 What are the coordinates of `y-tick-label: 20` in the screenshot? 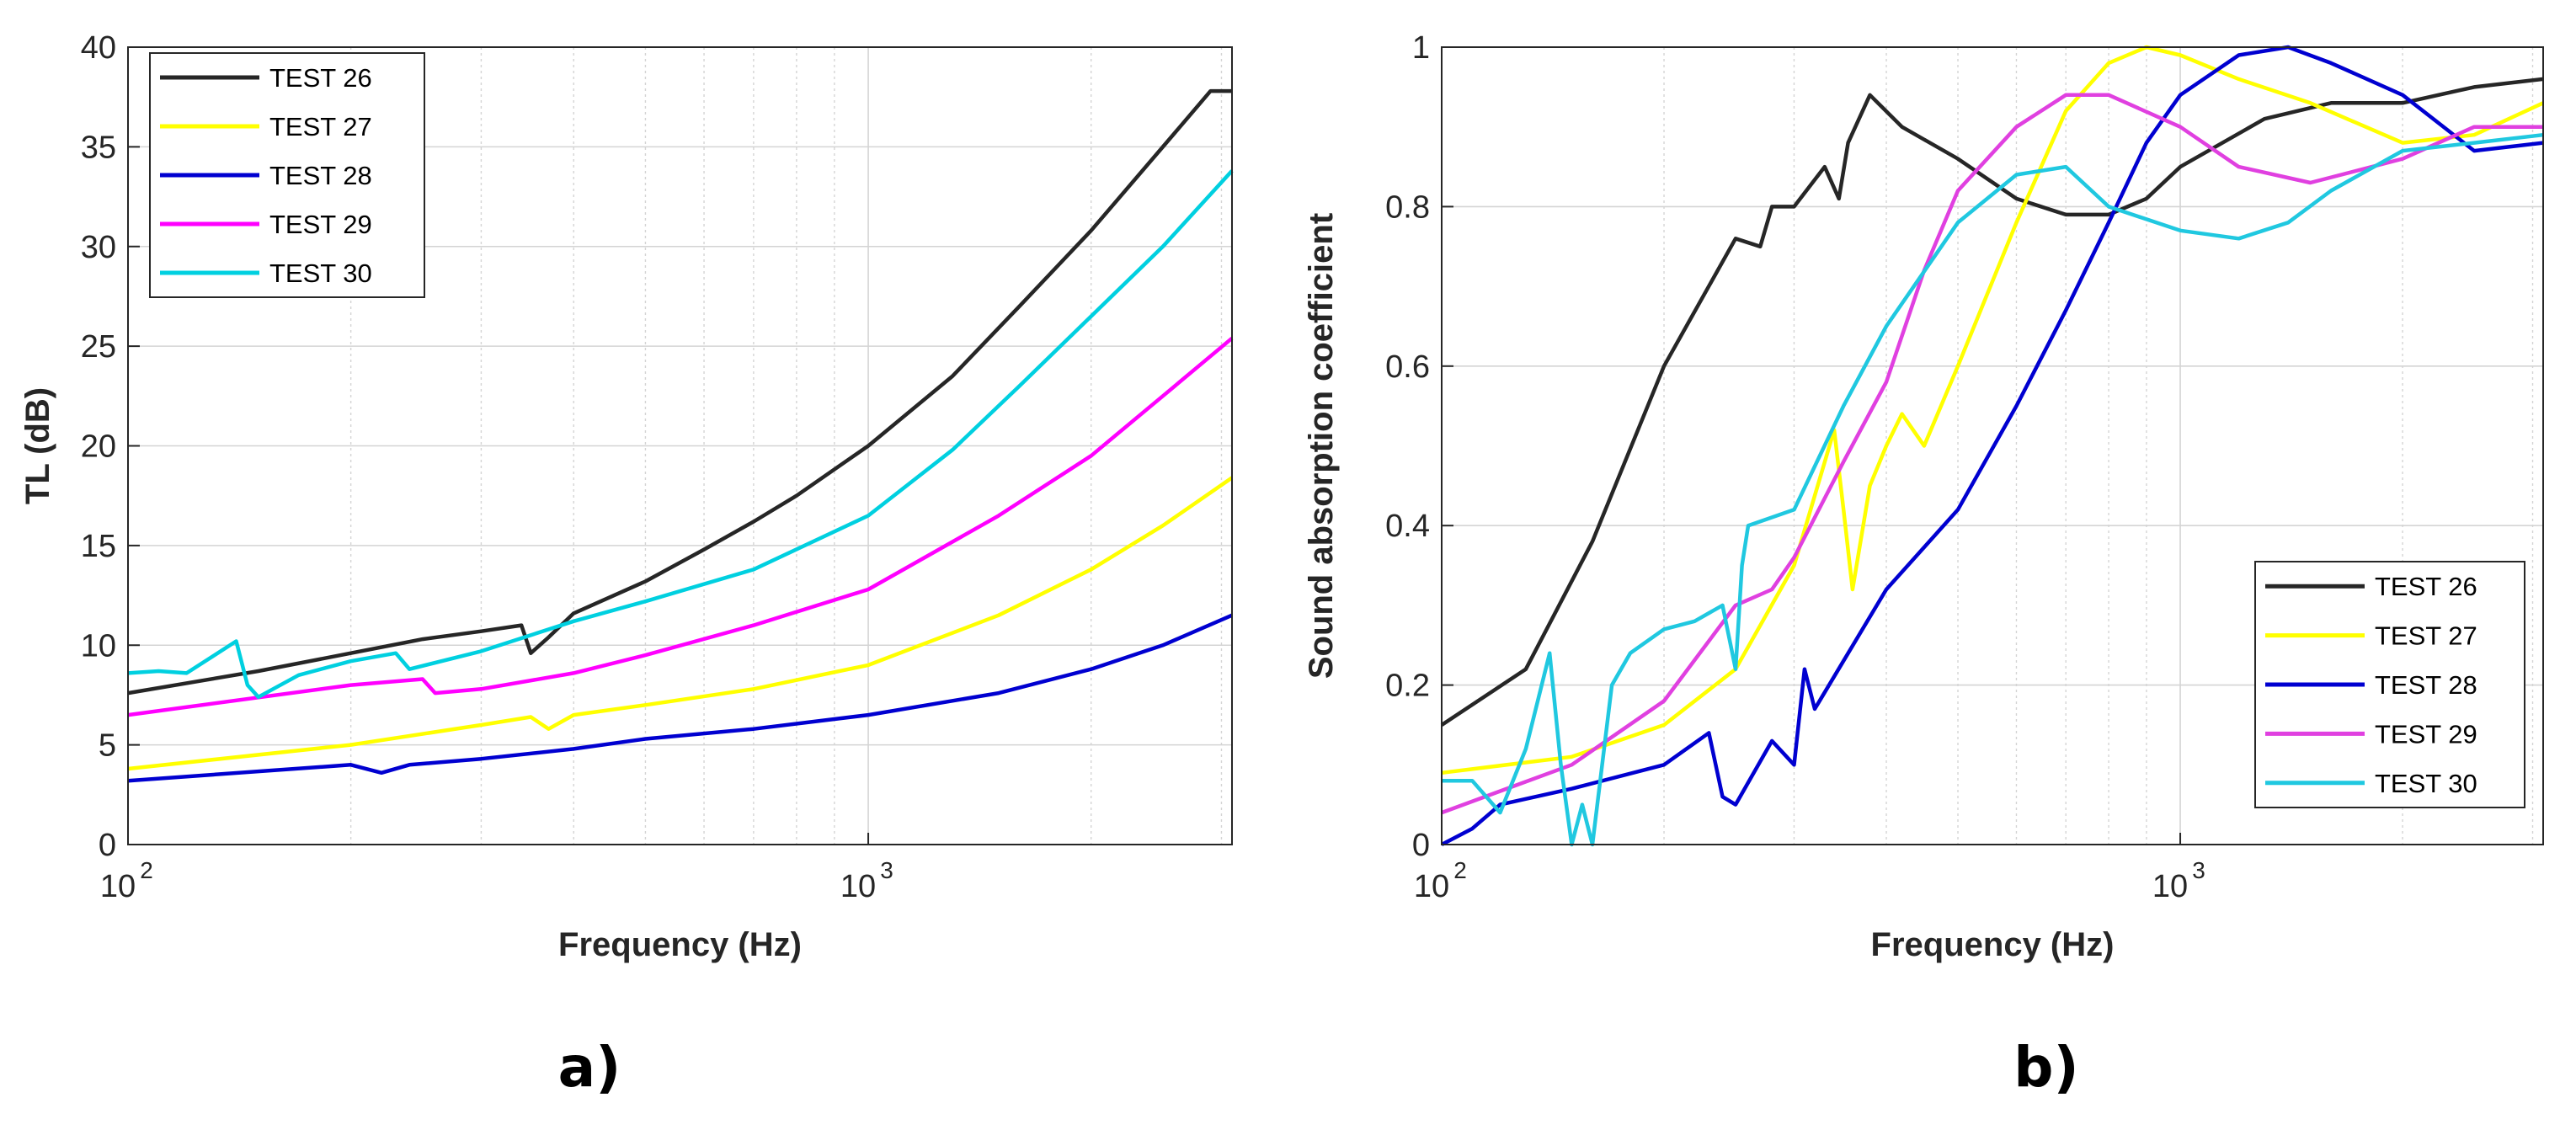 It's located at (98, 447).